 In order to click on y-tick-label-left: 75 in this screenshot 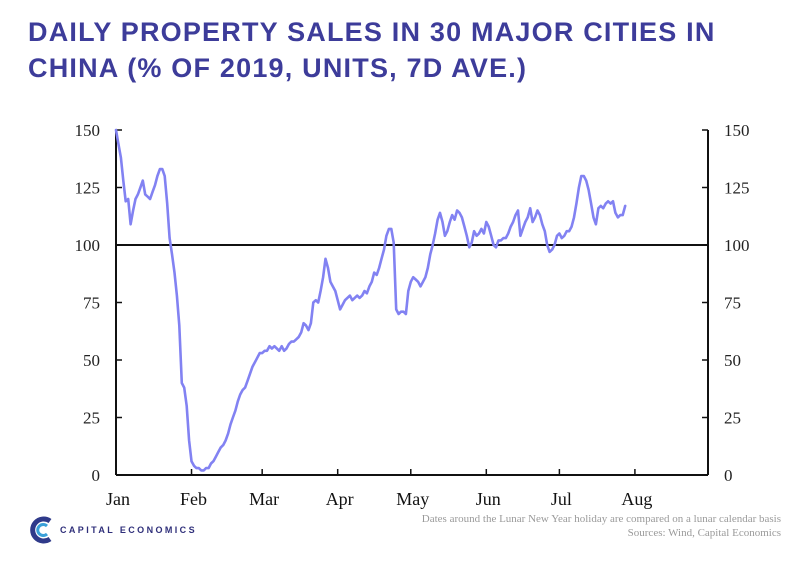, I will do `click(91, 303)`.